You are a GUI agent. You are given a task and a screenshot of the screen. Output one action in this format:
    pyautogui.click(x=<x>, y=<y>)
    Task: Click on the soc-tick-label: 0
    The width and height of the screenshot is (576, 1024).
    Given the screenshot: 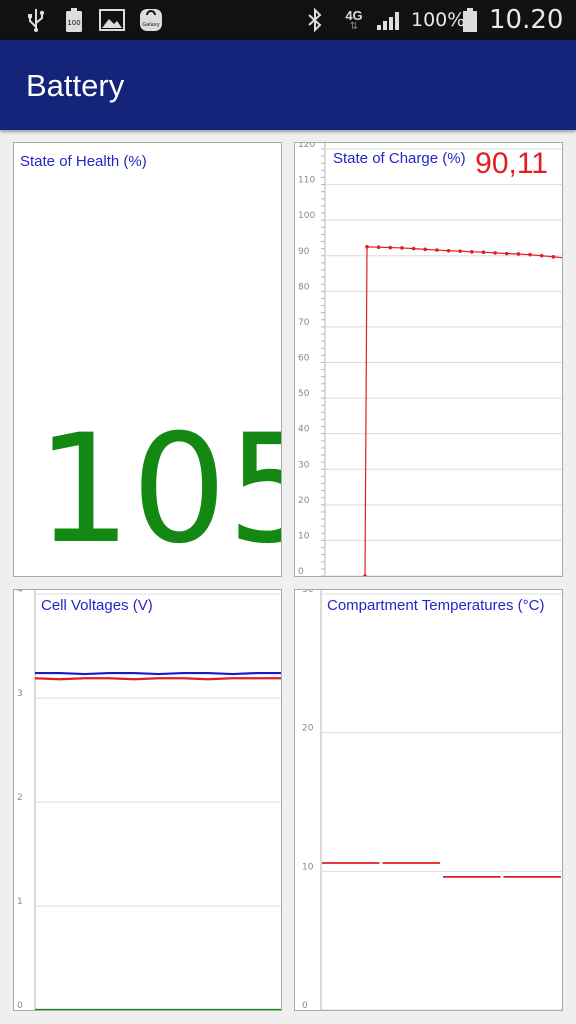 What is the action you would take?
    pyautogui.click(x=301, y=572)
    